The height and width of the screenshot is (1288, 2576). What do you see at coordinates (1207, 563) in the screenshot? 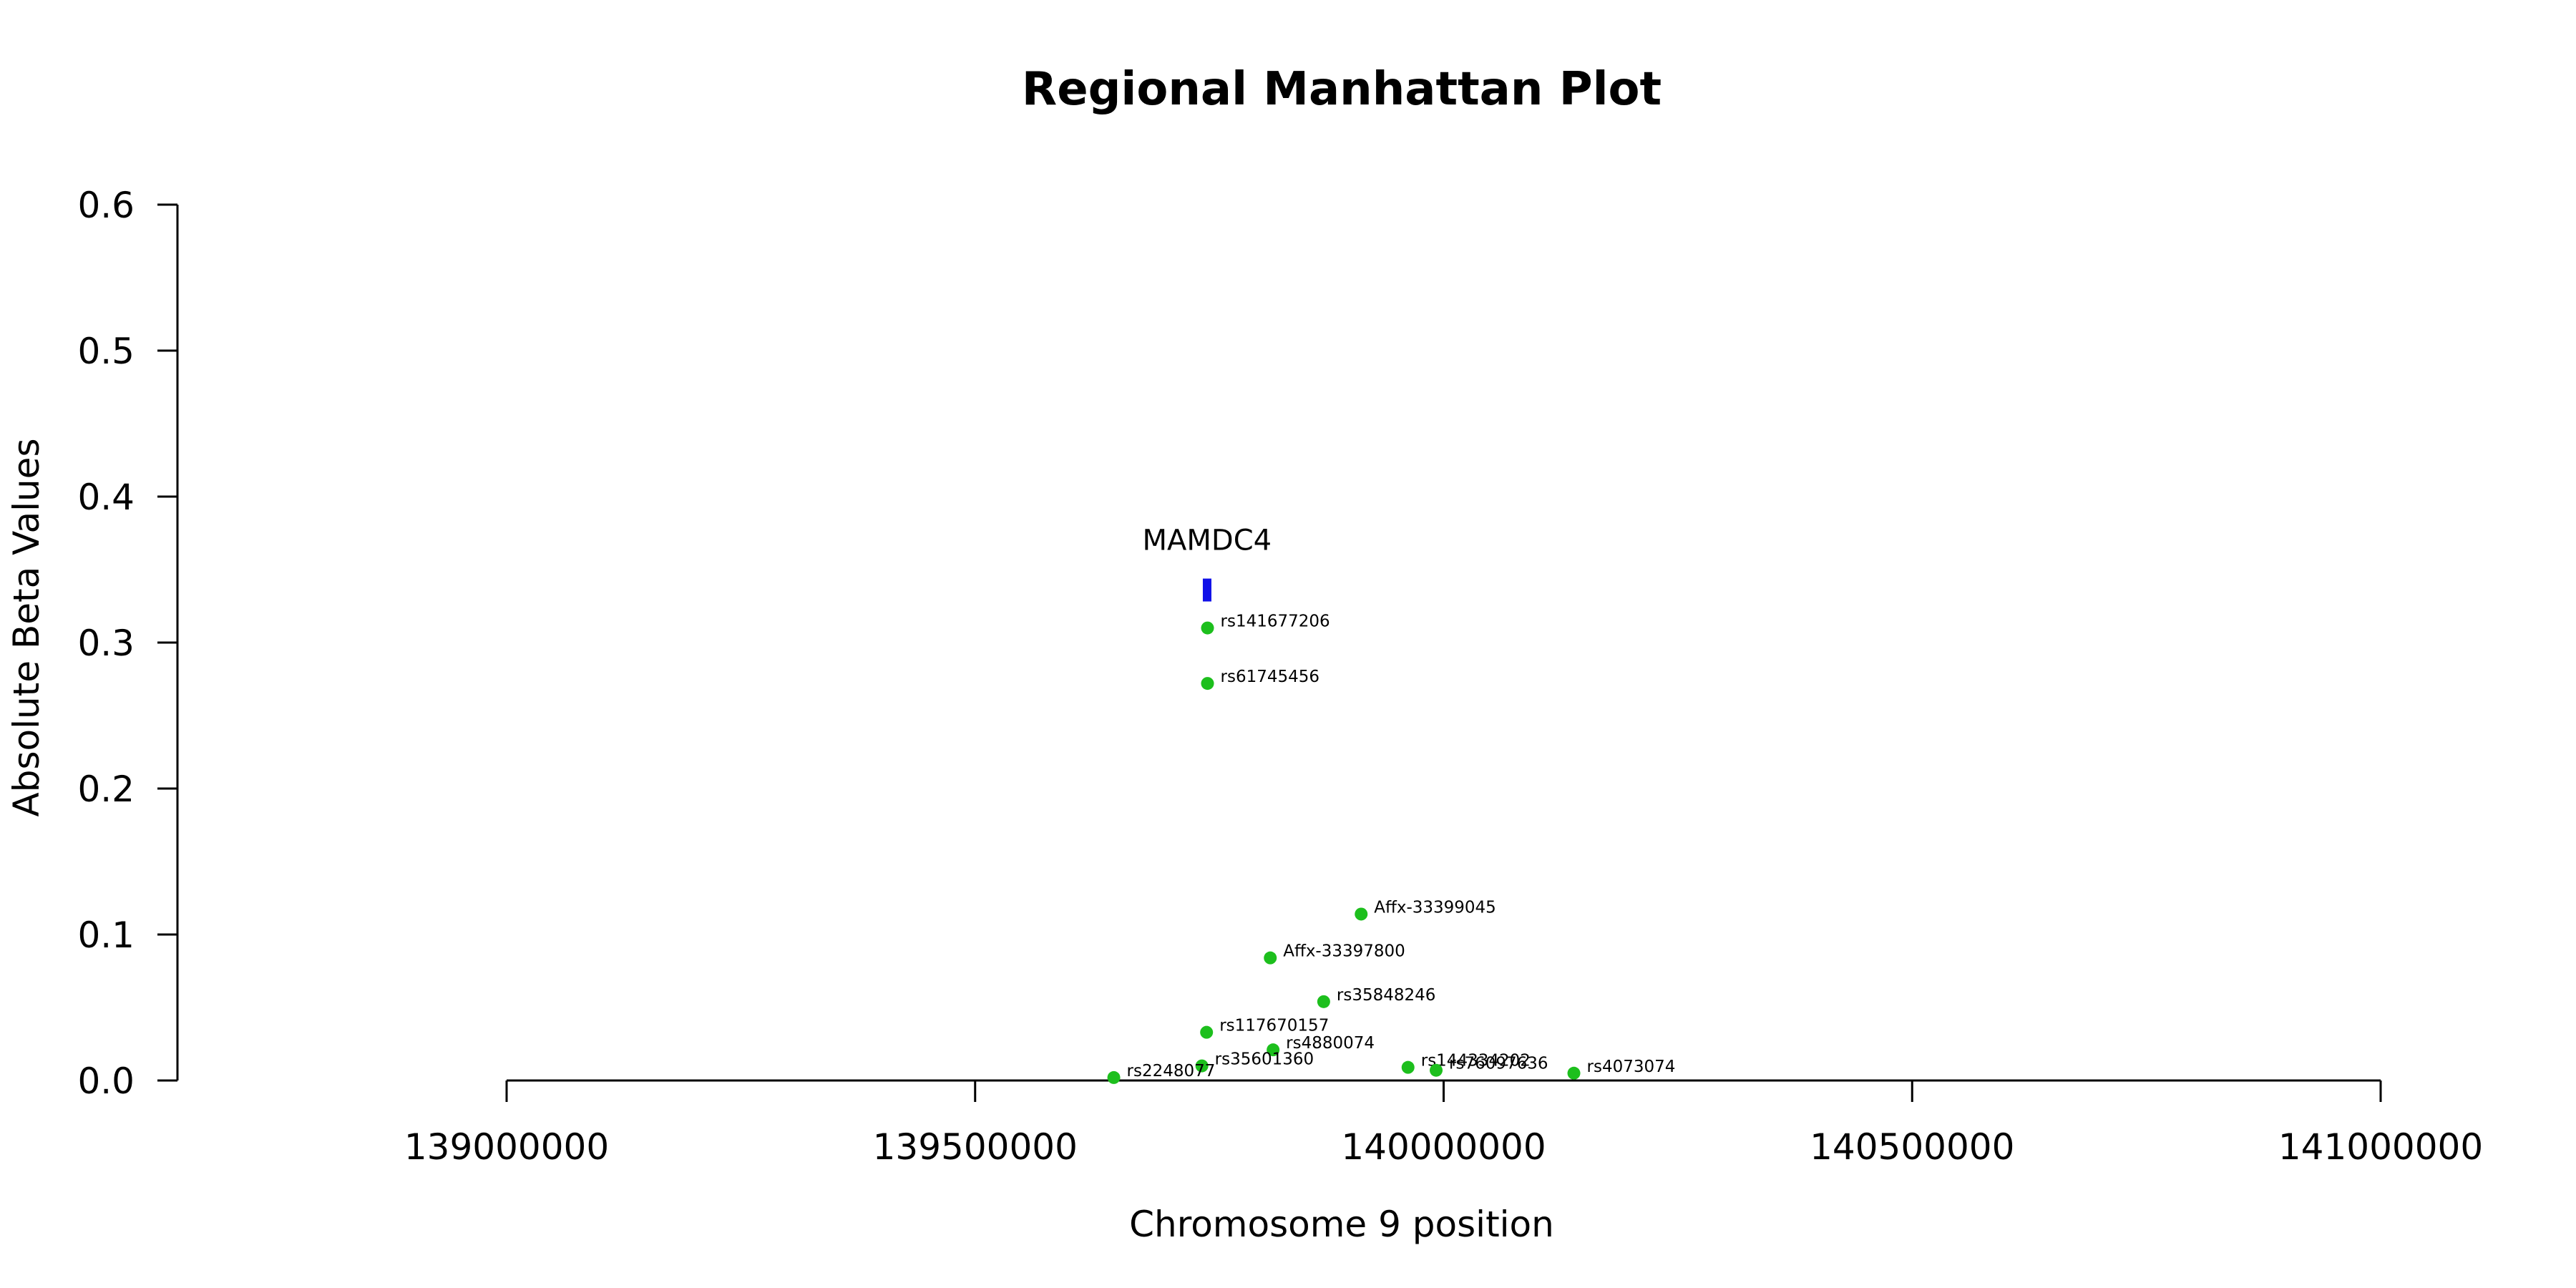
I see `gene-layer: MAMDC4` at bounding box center [1207, 563].